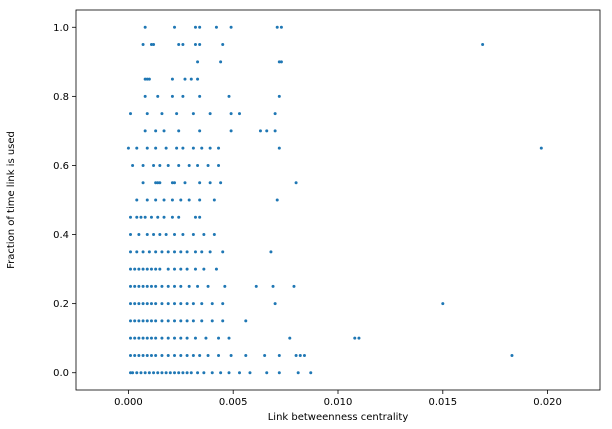  I want to click on y-tick-label: 0.8, so click(61, 97).